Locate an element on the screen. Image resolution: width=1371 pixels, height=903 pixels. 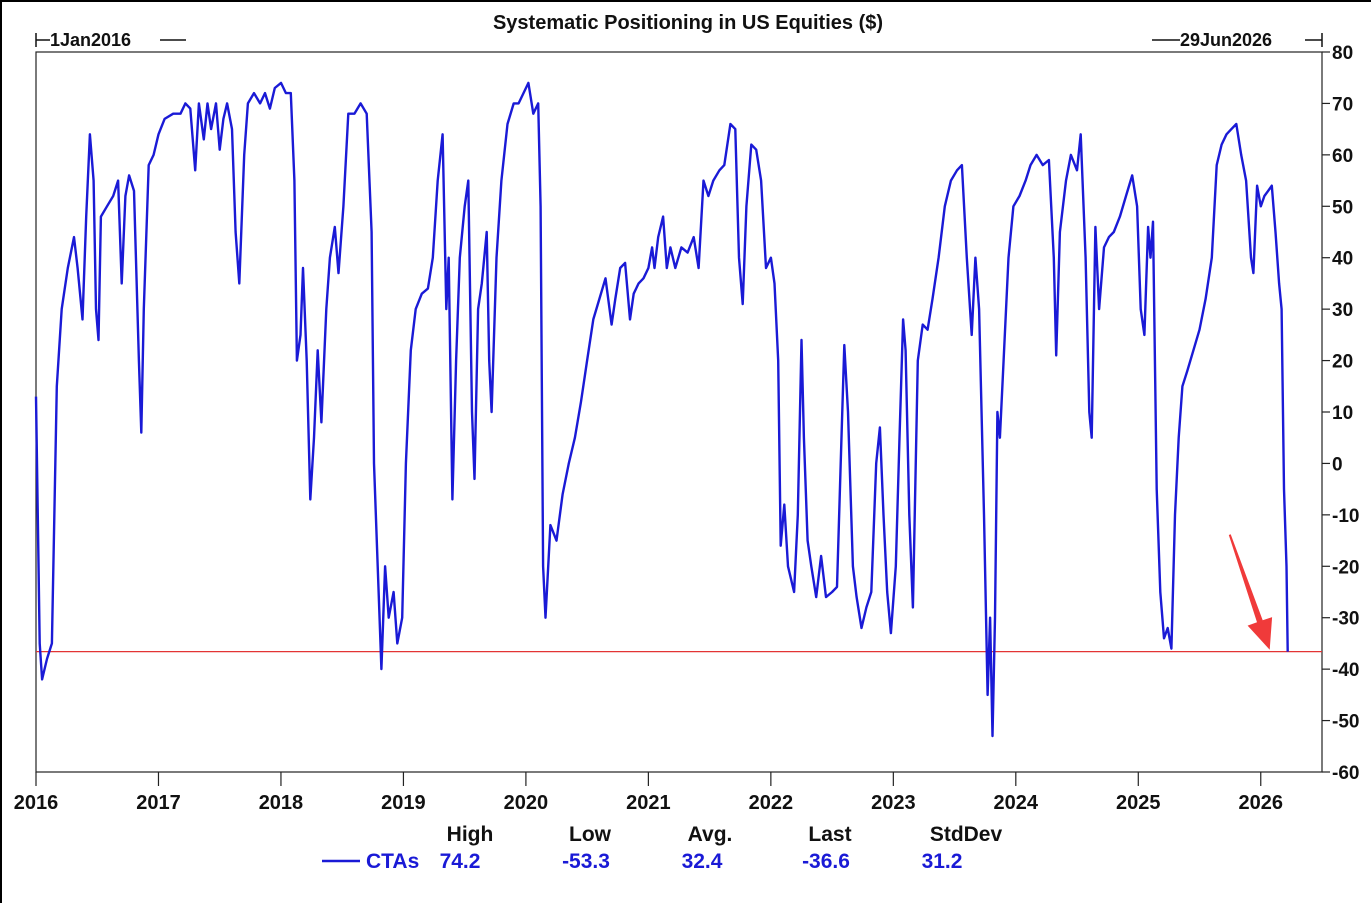
x-tick-label-4: 2020 is located at coordinates (526, 803).